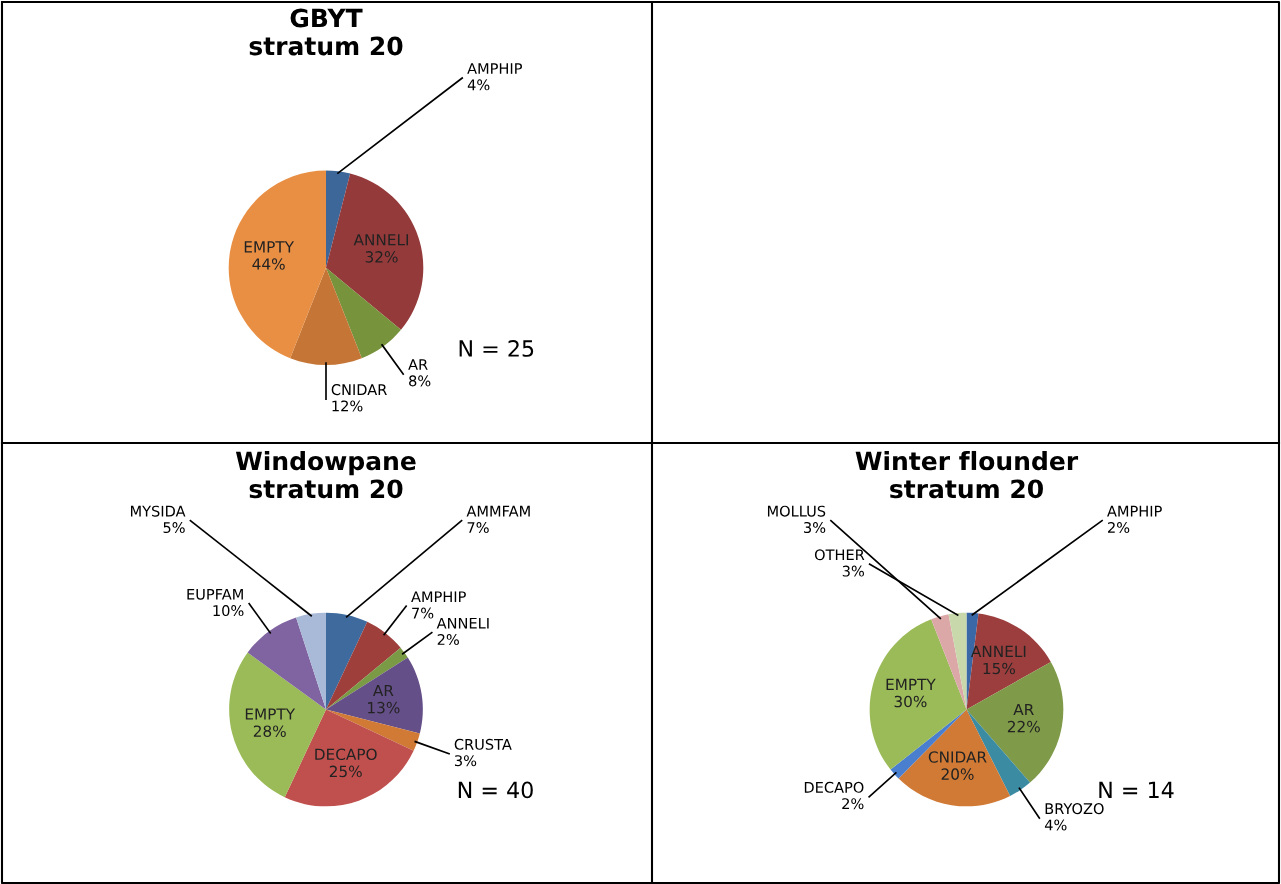  I want to click on text: N = 25, so click(496, 348).